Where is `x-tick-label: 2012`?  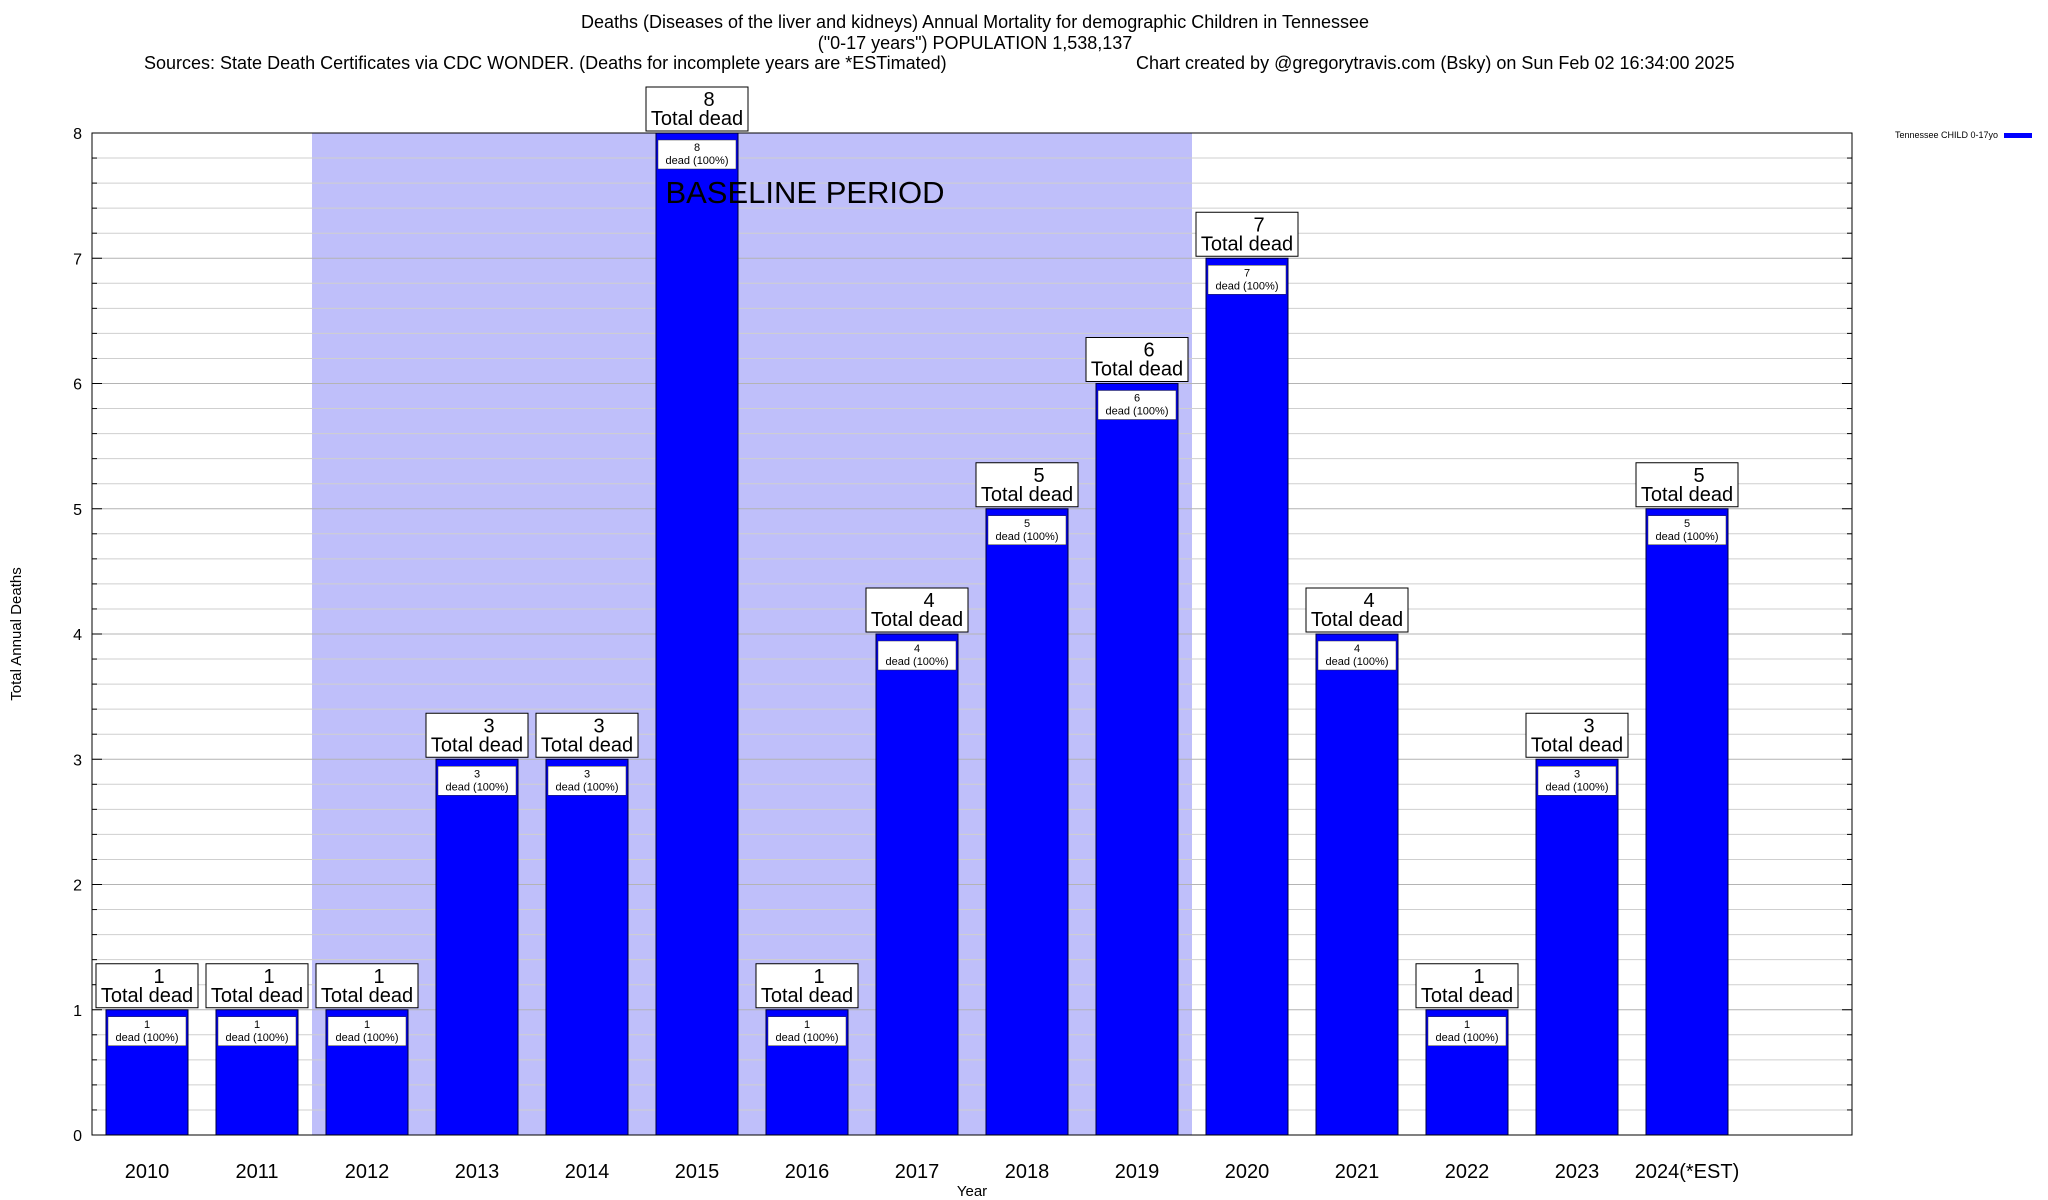
x-tick-label: 2012 is located at coordinates (367, 1172).